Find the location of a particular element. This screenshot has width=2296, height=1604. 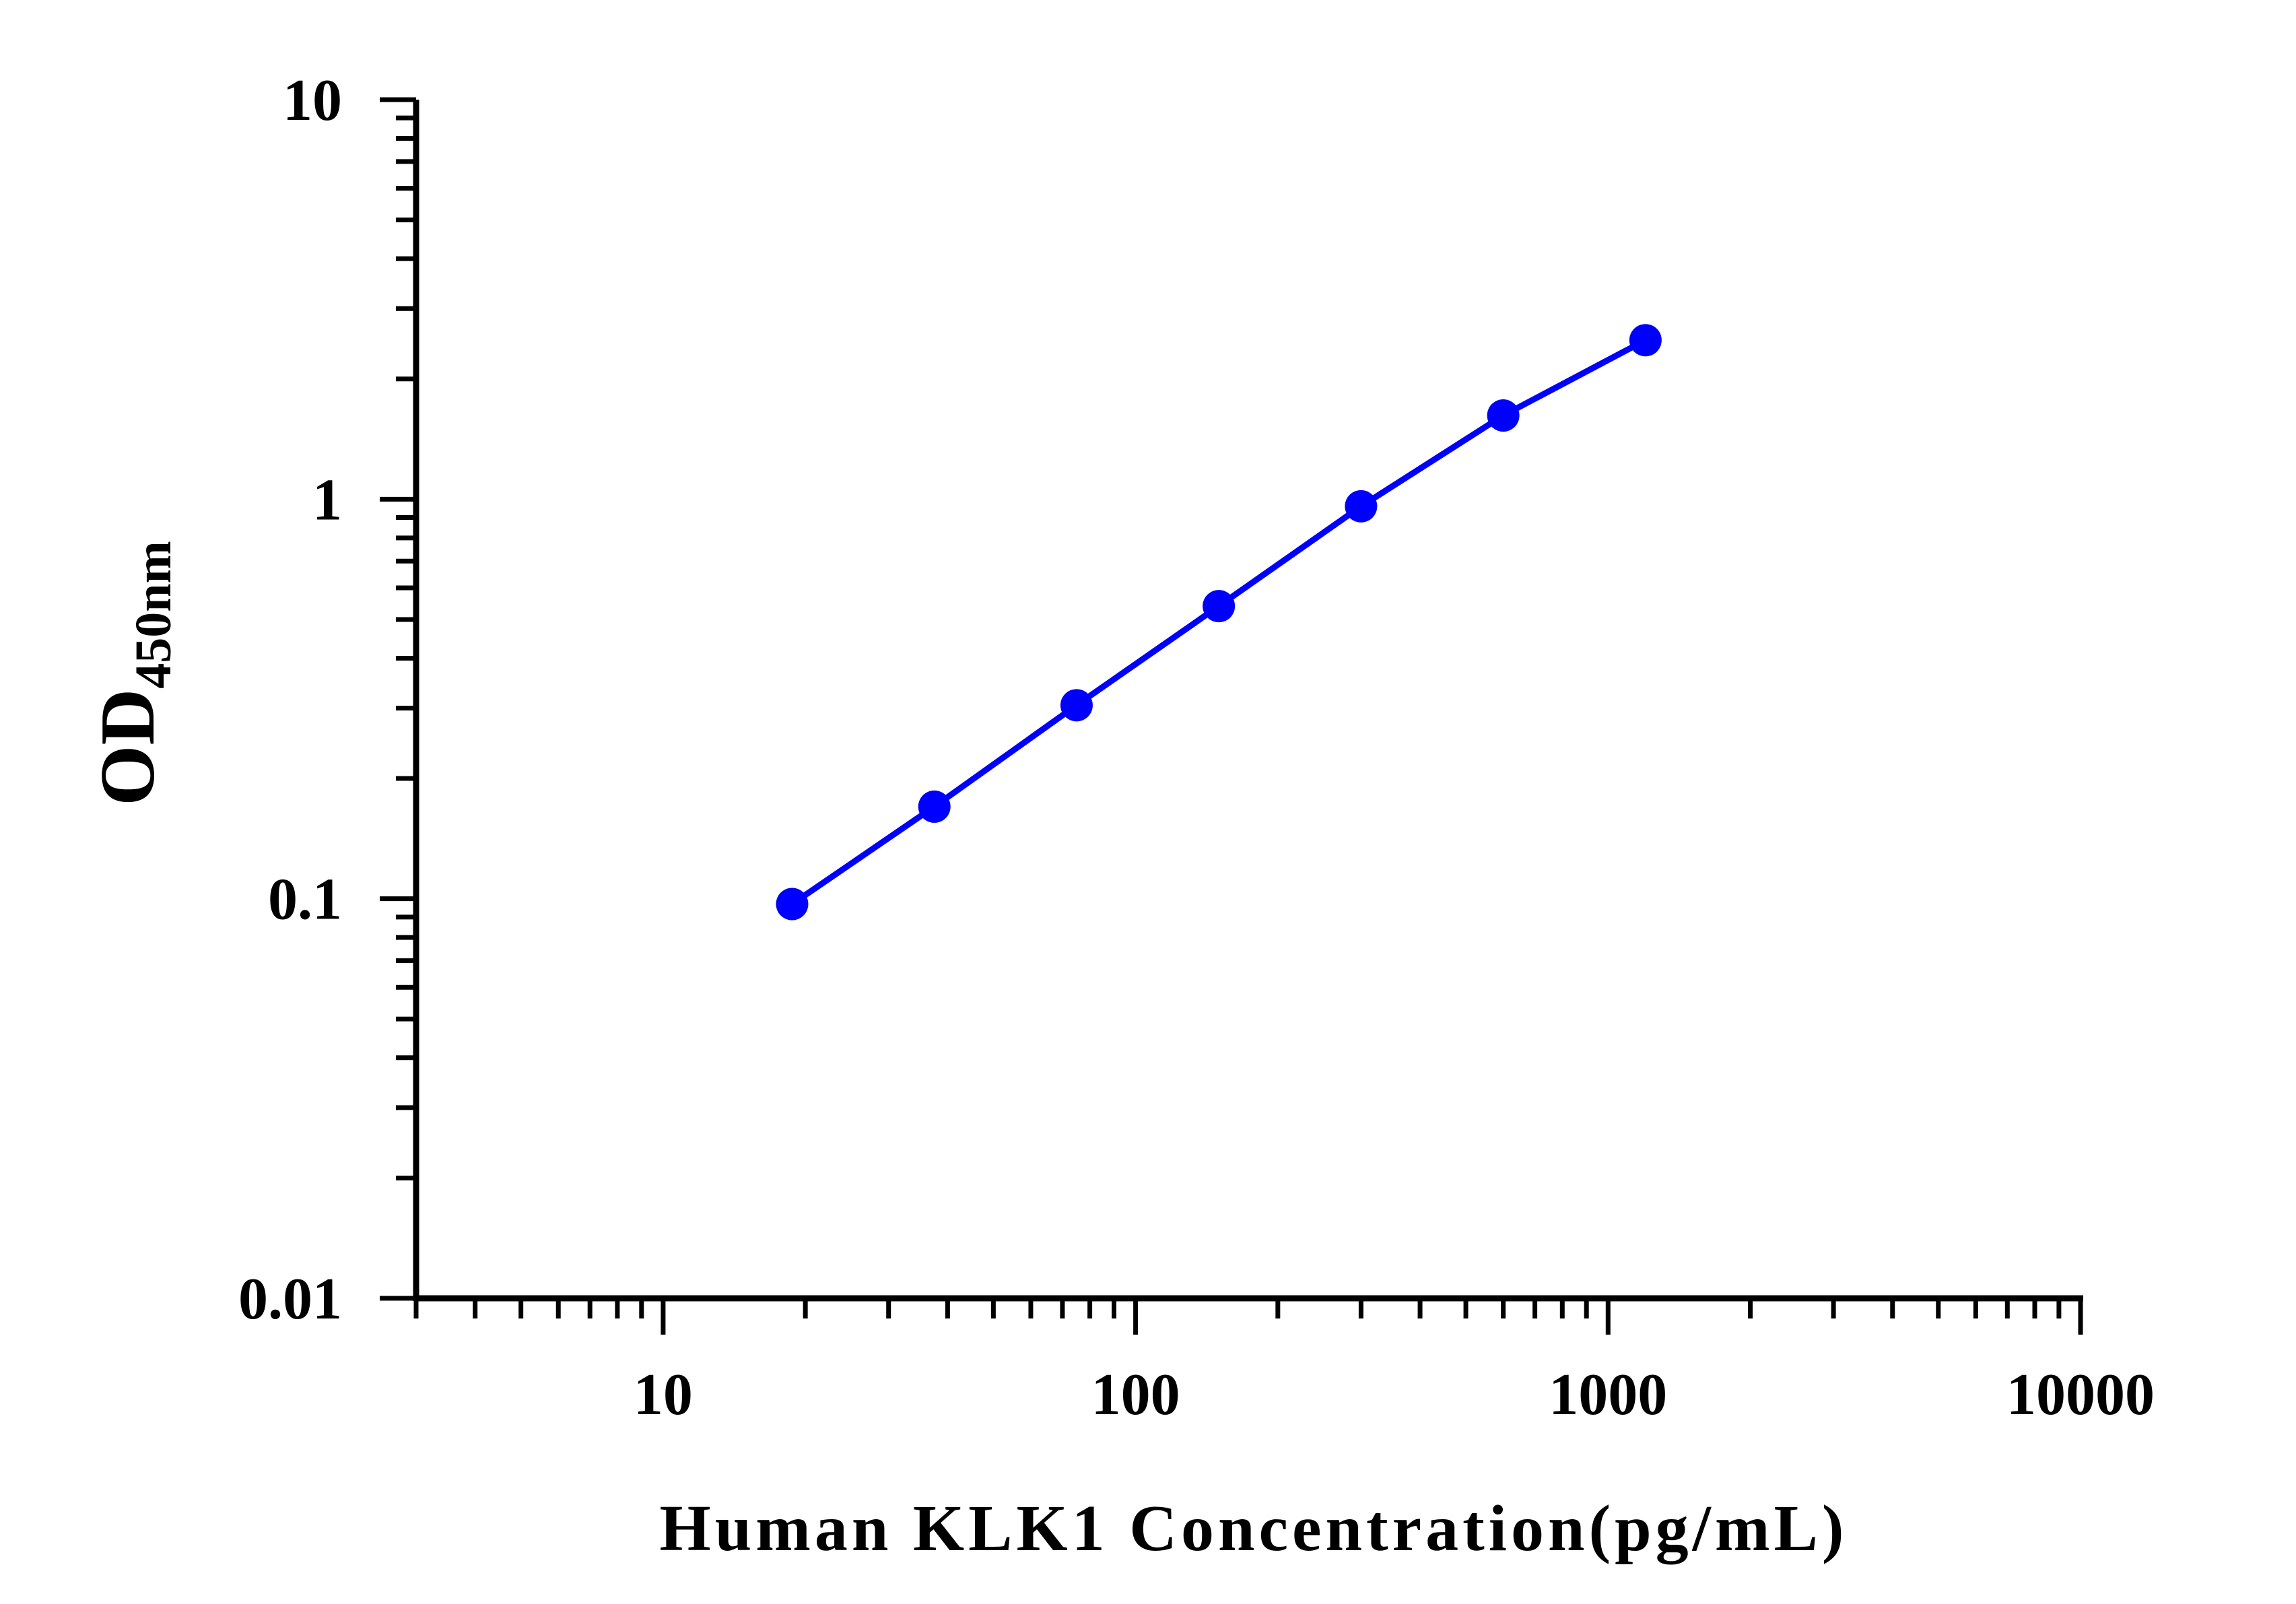

y-axis-title: OD450nm is located at coordinates (133, 674).